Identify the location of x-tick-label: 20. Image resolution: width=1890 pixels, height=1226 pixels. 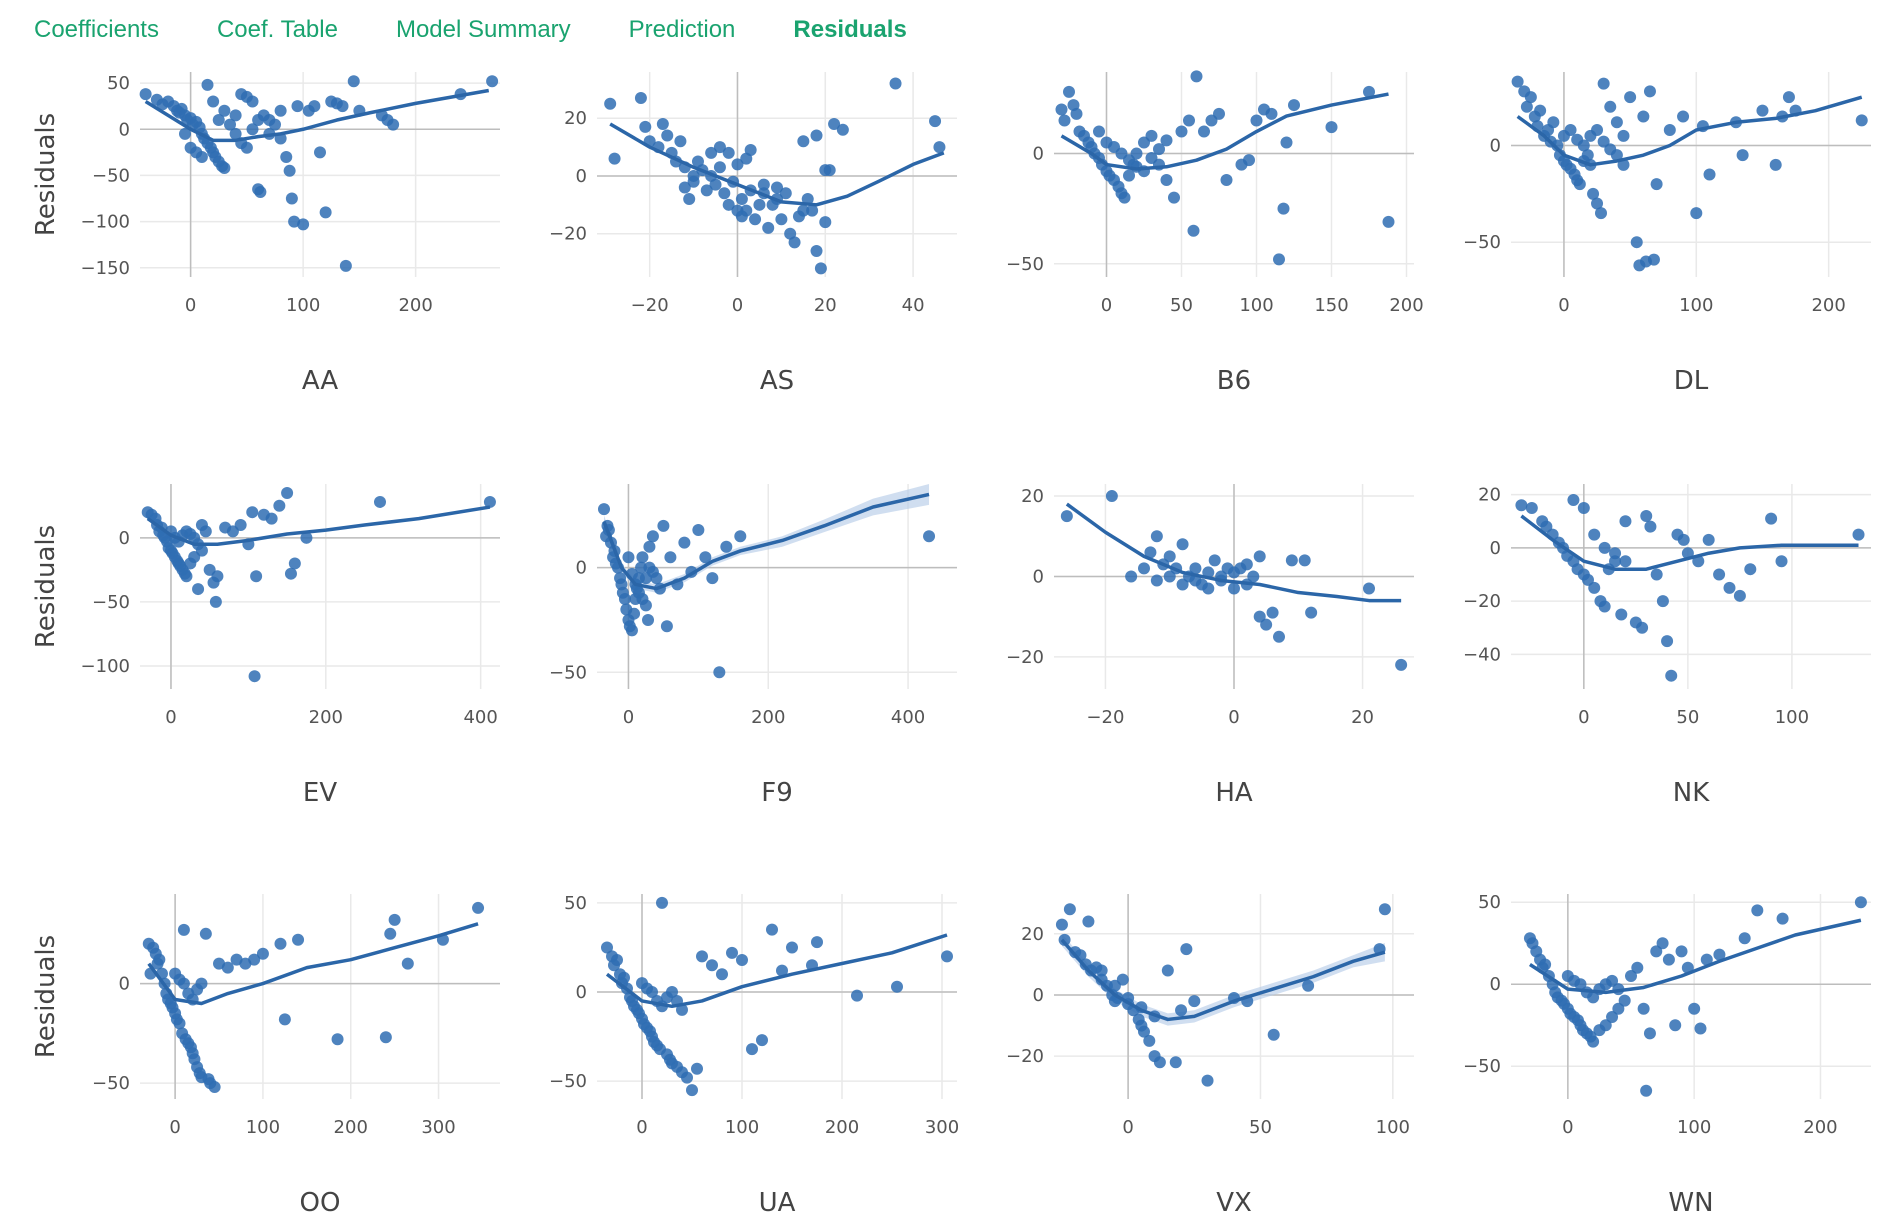
(825, 305).